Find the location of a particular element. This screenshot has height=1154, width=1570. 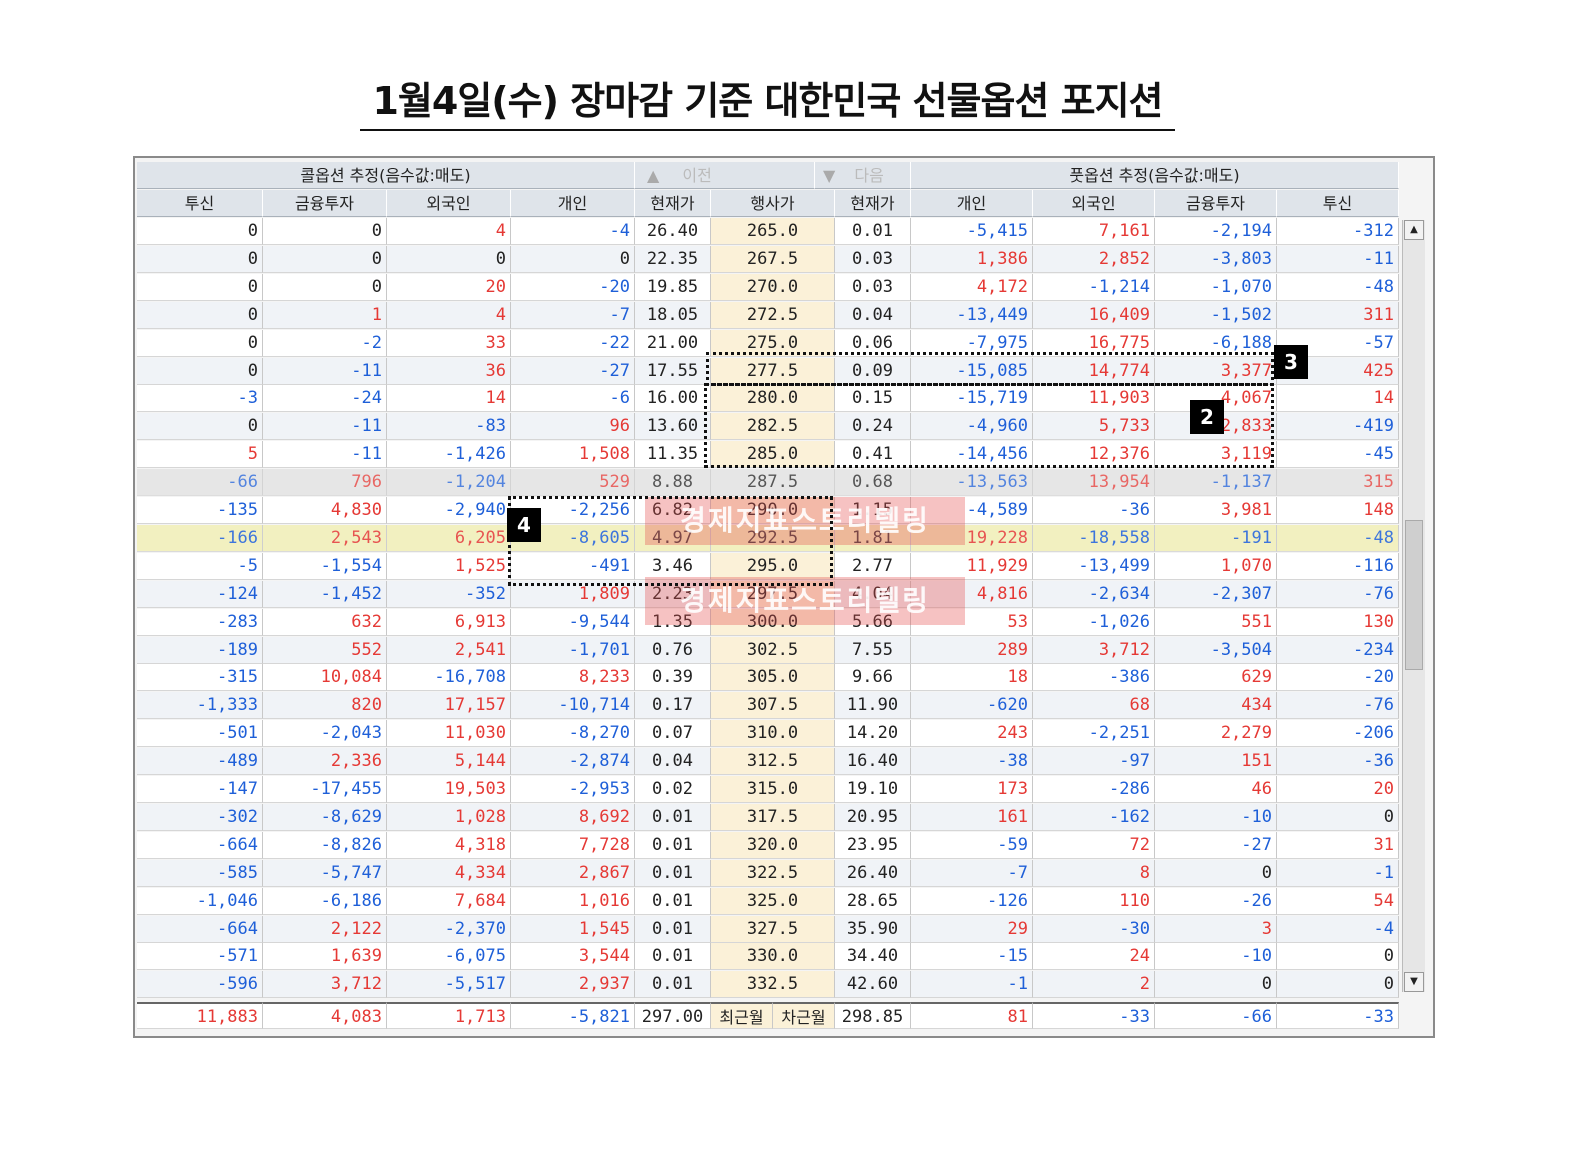

total-cell: 4,083 is located at coordinates (325, 1016).